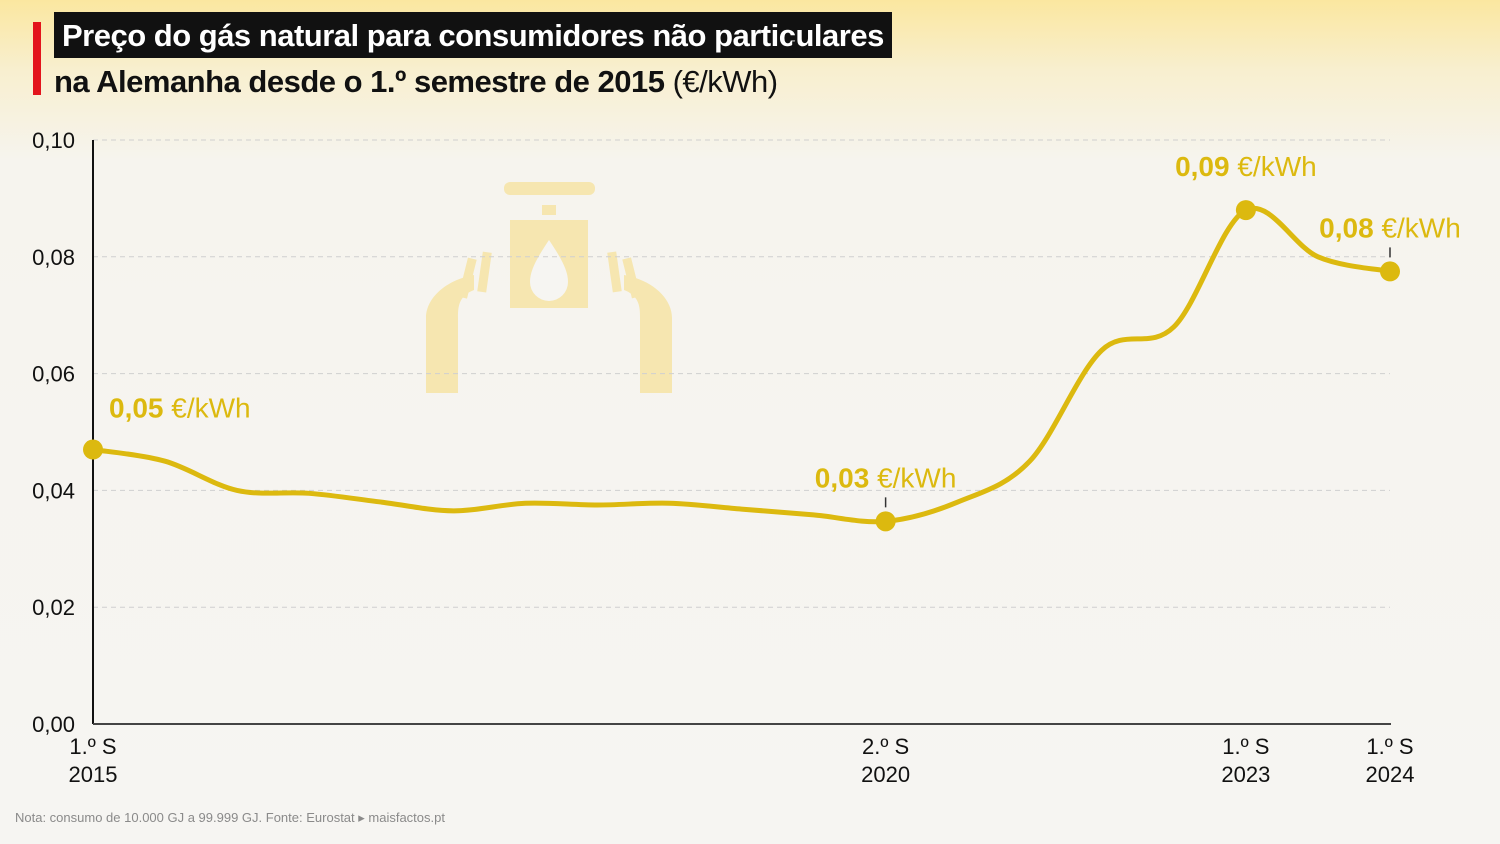 This screenshot has width=1500, height=844. What do you see at coordinates (37, 58) in the screenshot?
I see `title-accent-bar` at bounding box center [37, 58].